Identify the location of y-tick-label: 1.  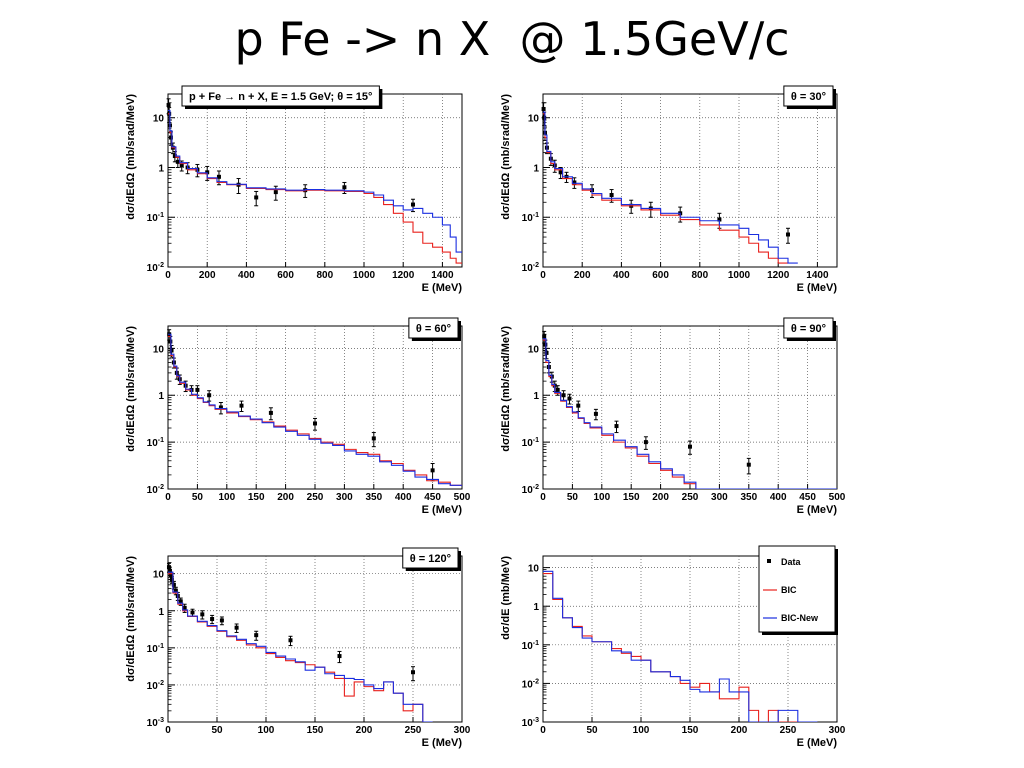
(161, 168).